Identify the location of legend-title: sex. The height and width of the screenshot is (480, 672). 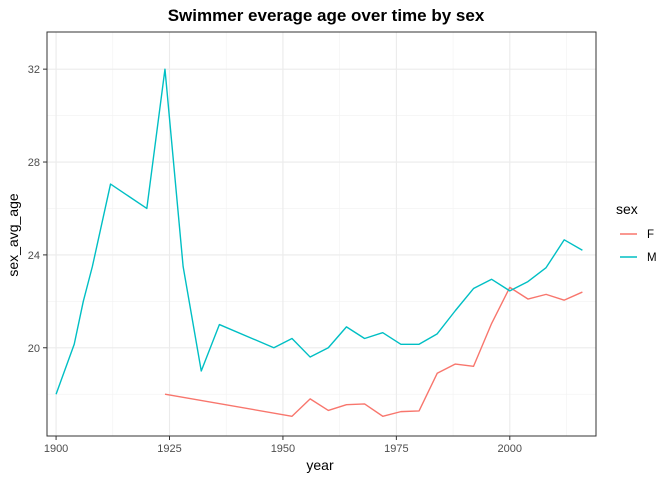
(627, 209).